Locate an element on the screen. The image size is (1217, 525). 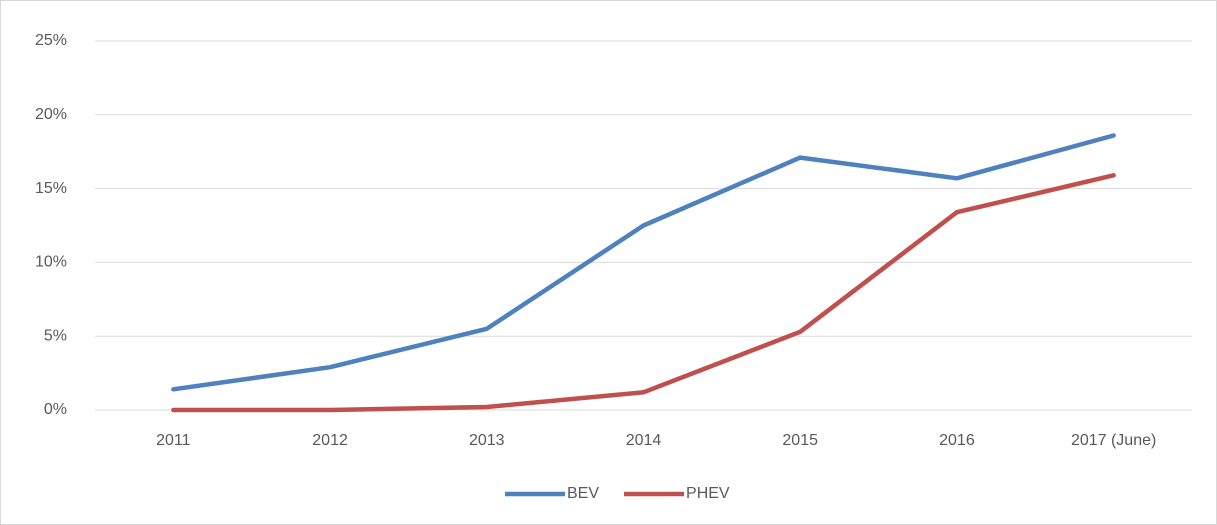
y-tick-label: 15% is located at coordinates (51, 188).